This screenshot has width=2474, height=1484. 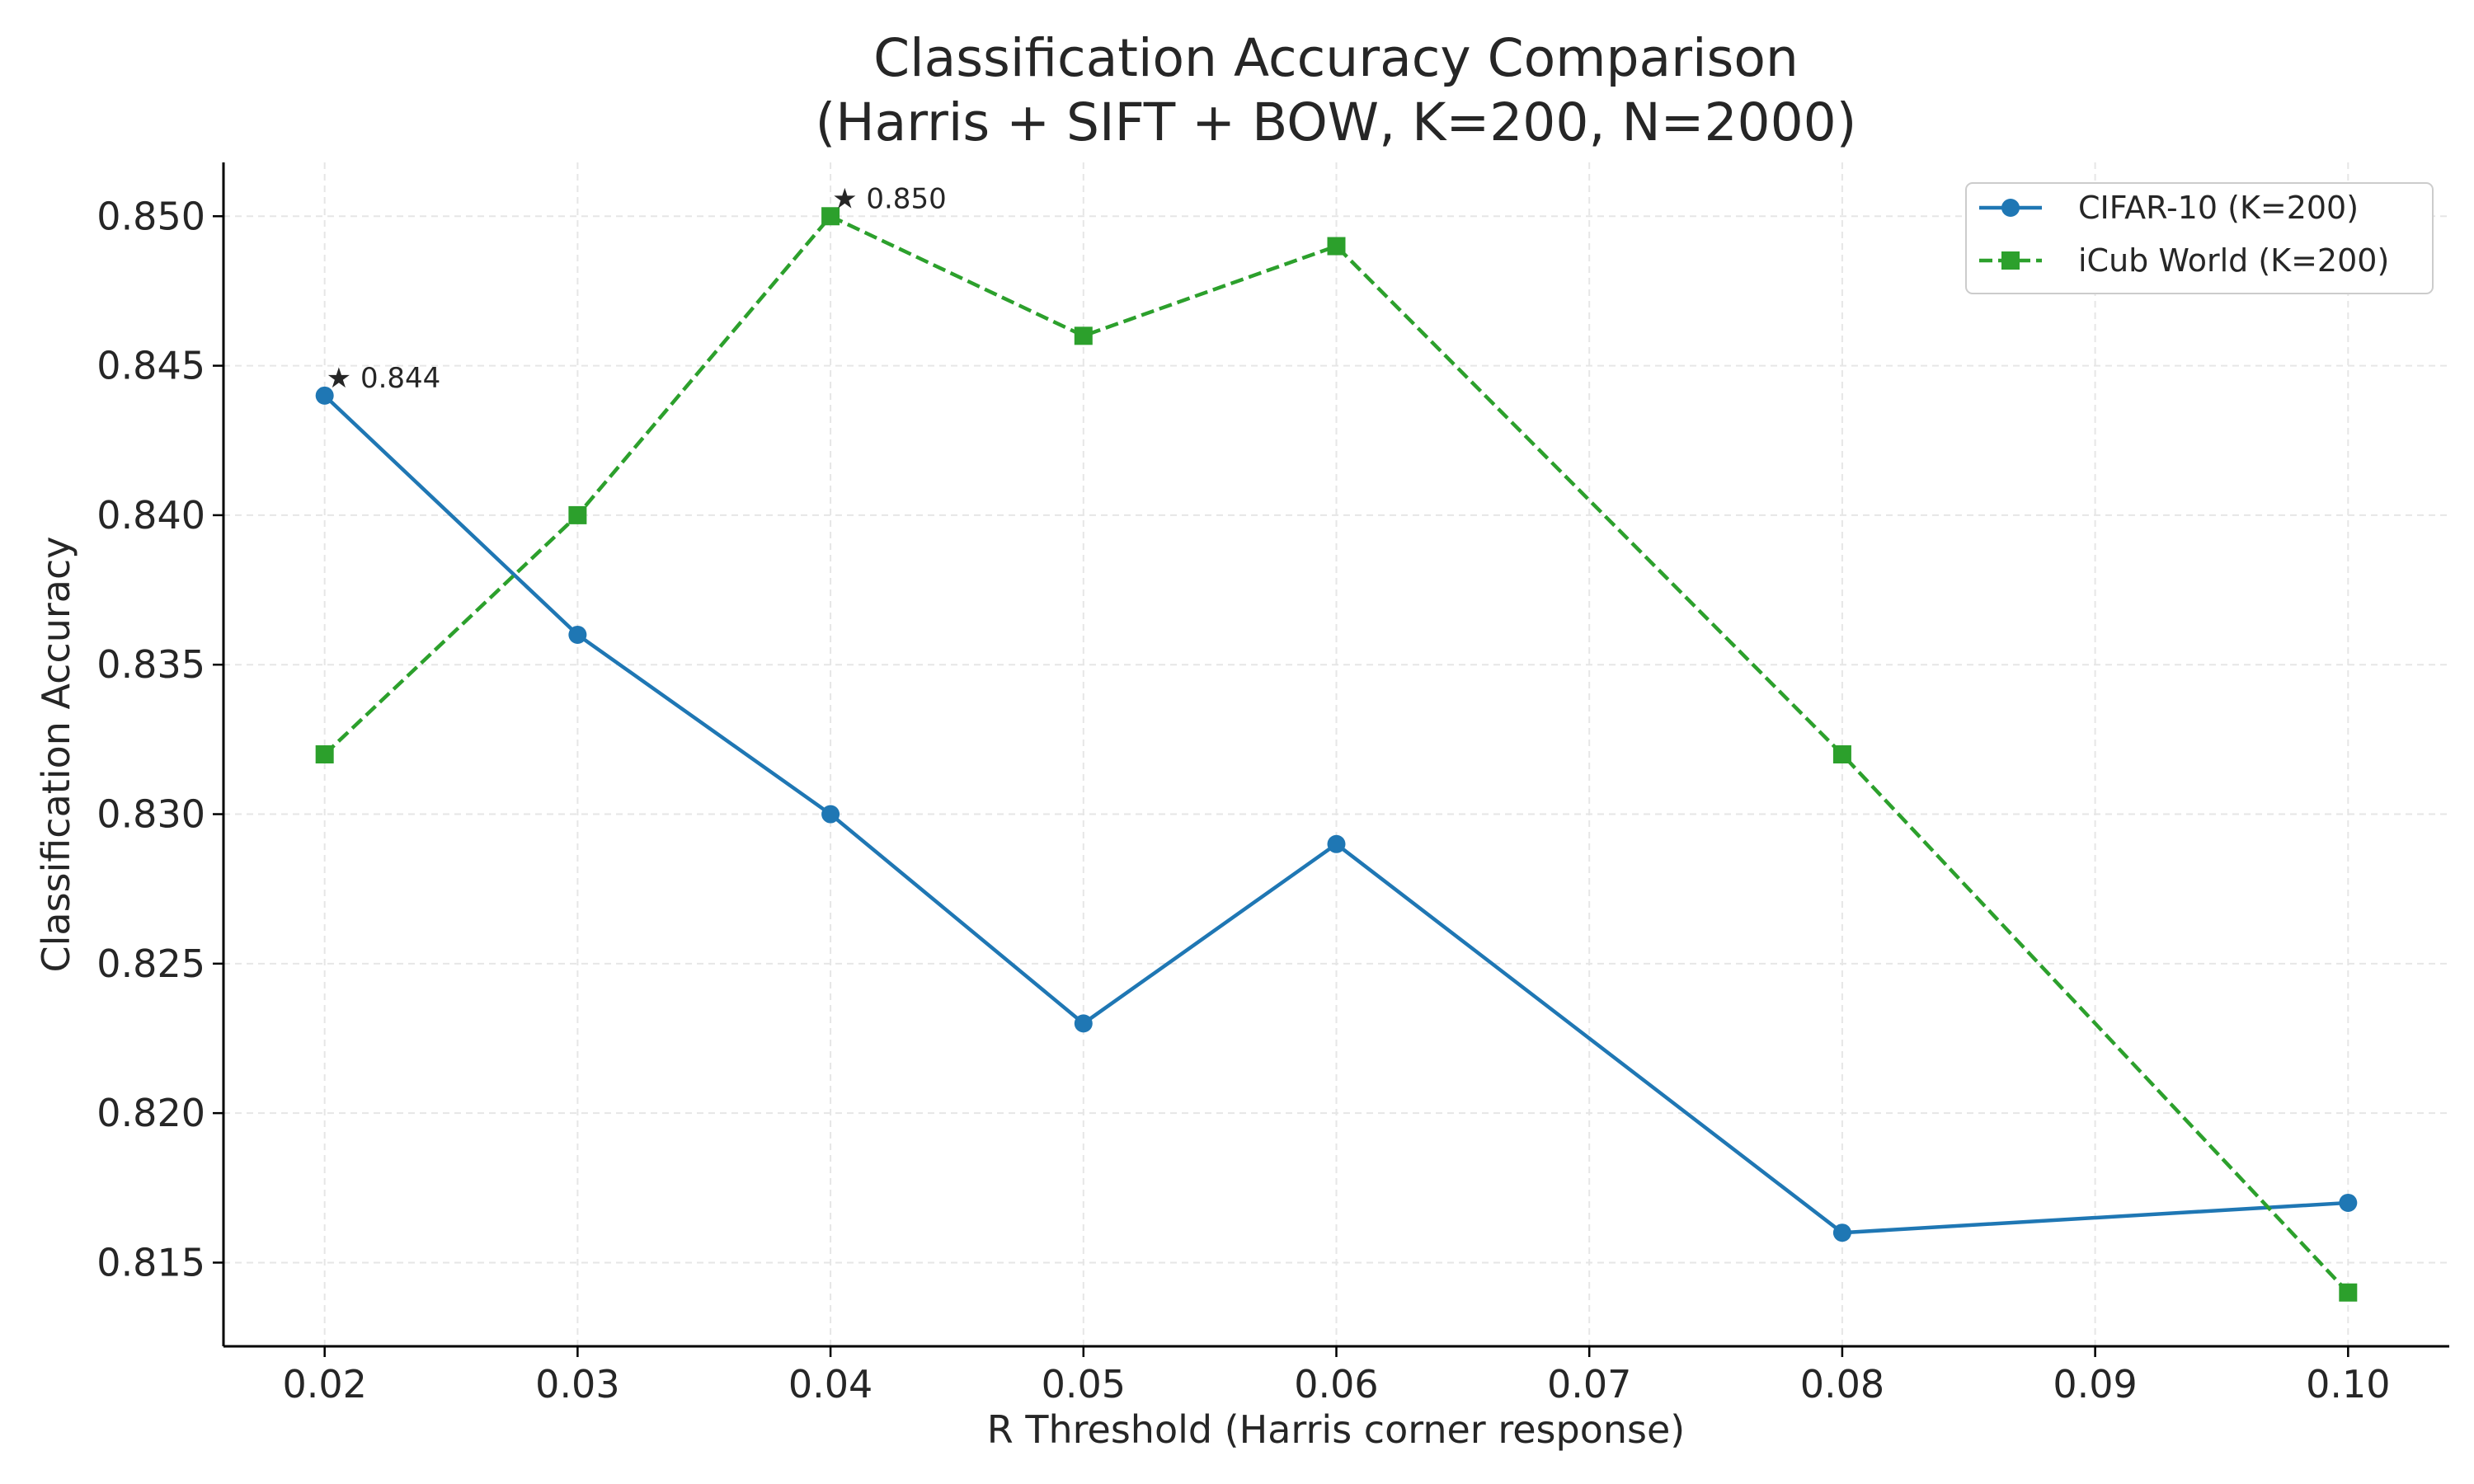 I want to click on chart-title-line-1: Classification Accuracy Comparison, so click(x=1336, y=58).